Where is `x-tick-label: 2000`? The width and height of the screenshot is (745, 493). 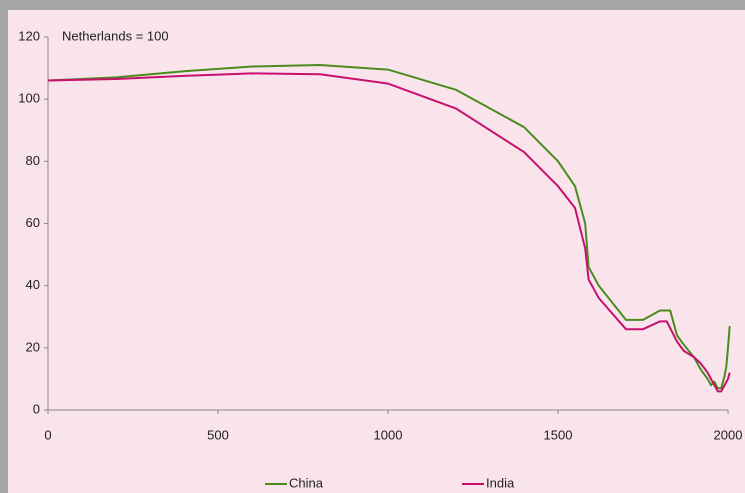
x-tick-label: 2000 is located at coordinates (728, 434).